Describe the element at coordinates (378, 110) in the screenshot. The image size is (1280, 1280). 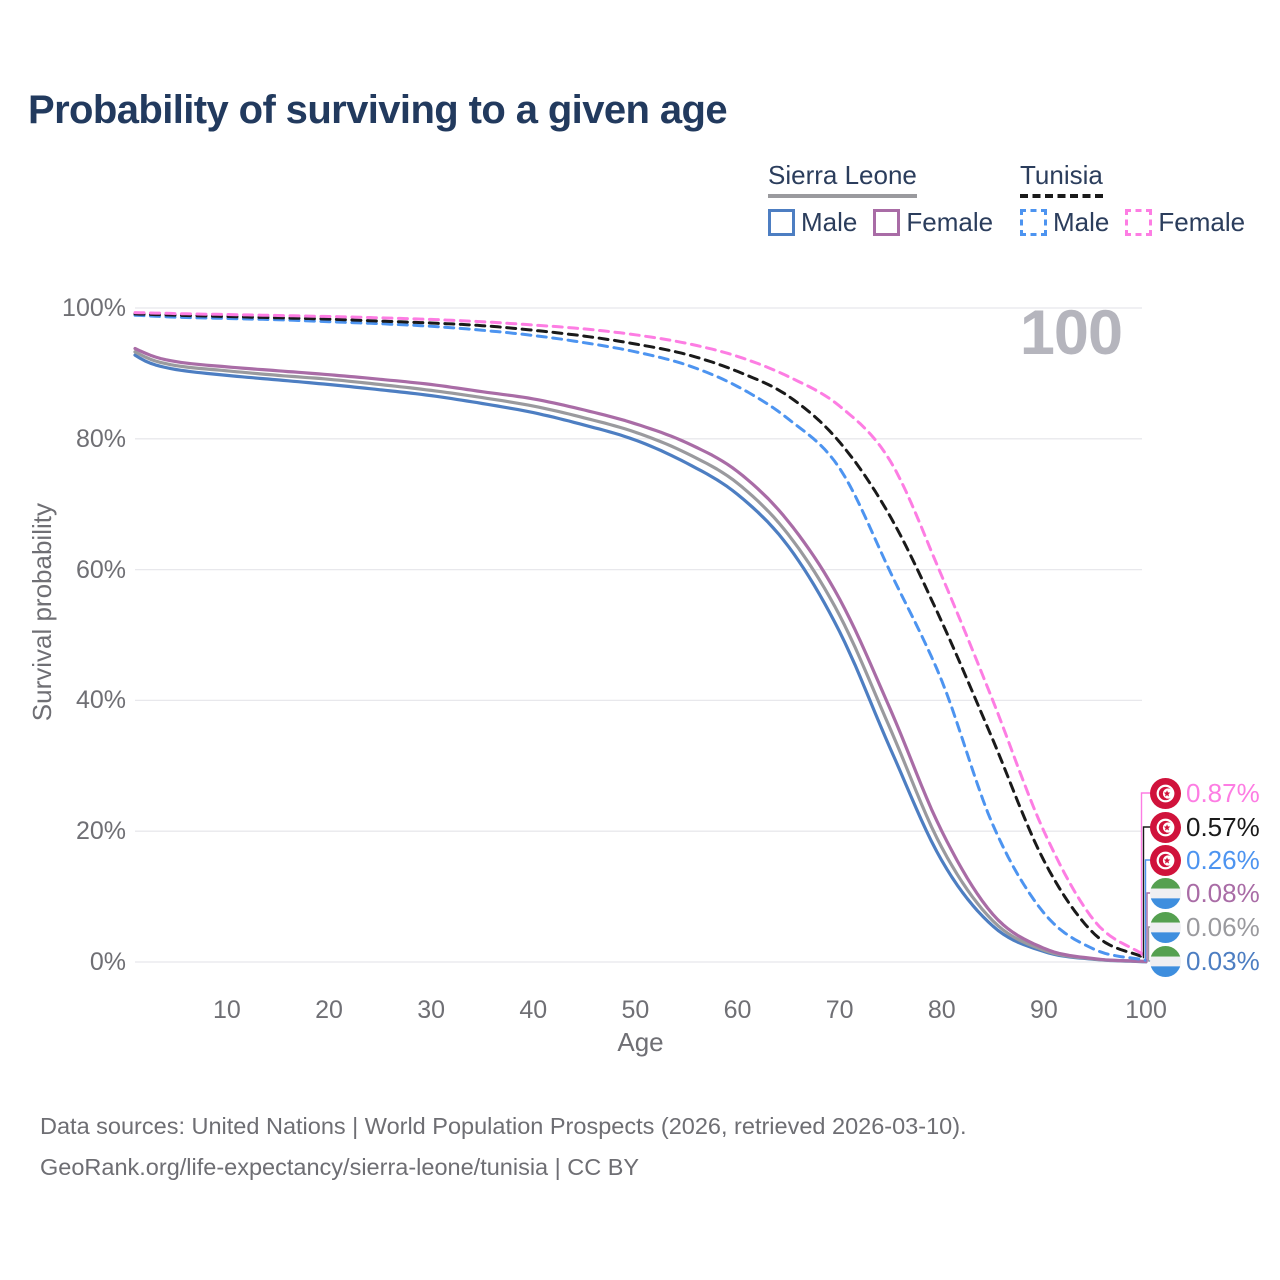
I see `page-title: Probability of surviving to a given age` at that location.